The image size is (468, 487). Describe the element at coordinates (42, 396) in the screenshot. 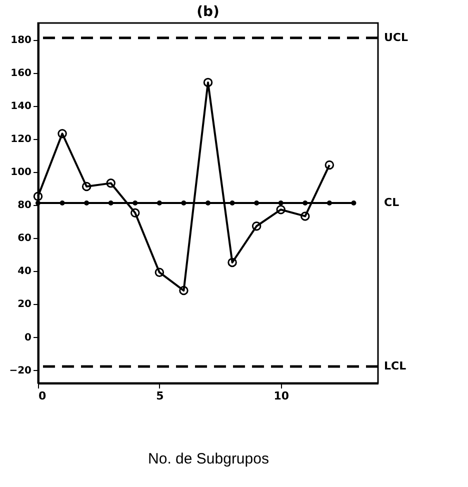

I see `x-tick-label: 0` at that location.